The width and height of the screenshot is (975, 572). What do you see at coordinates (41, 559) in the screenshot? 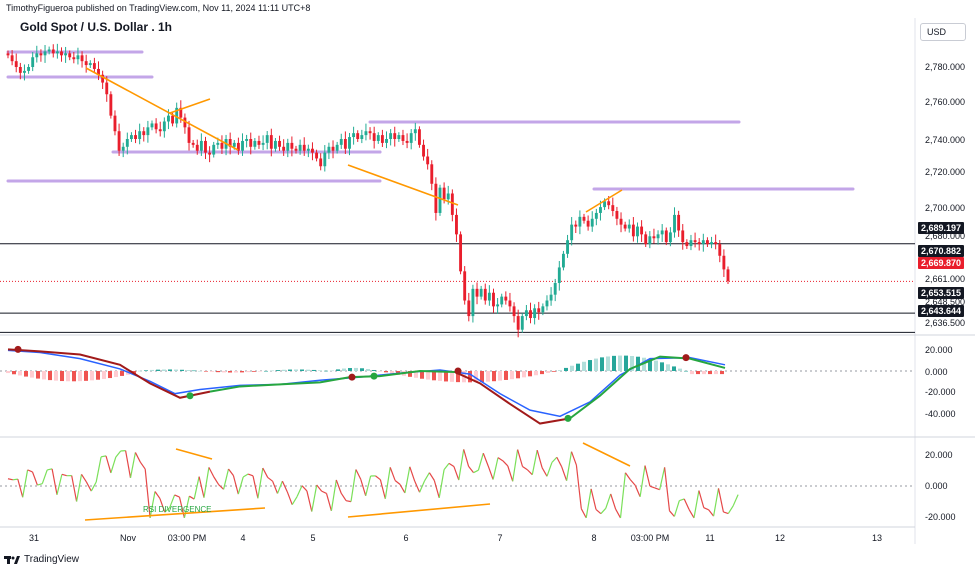
I see `brand-footer: TradingView` at bounding box center [41, 559].